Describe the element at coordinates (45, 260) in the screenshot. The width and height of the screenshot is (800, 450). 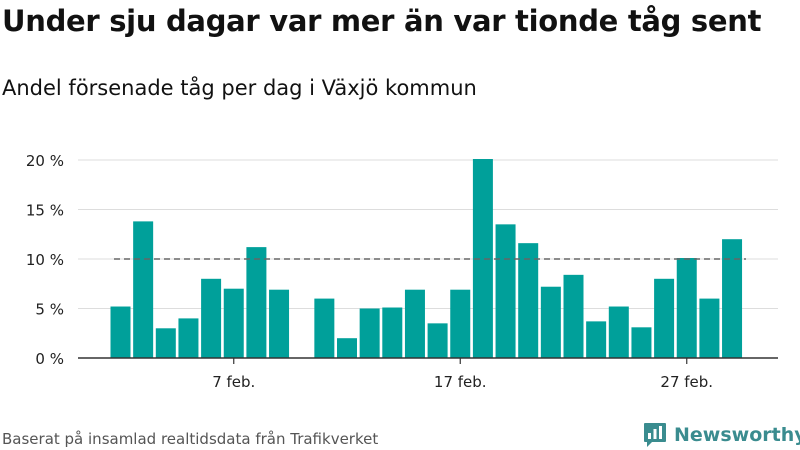
I see `y-tick-label: 10 %` at that location.